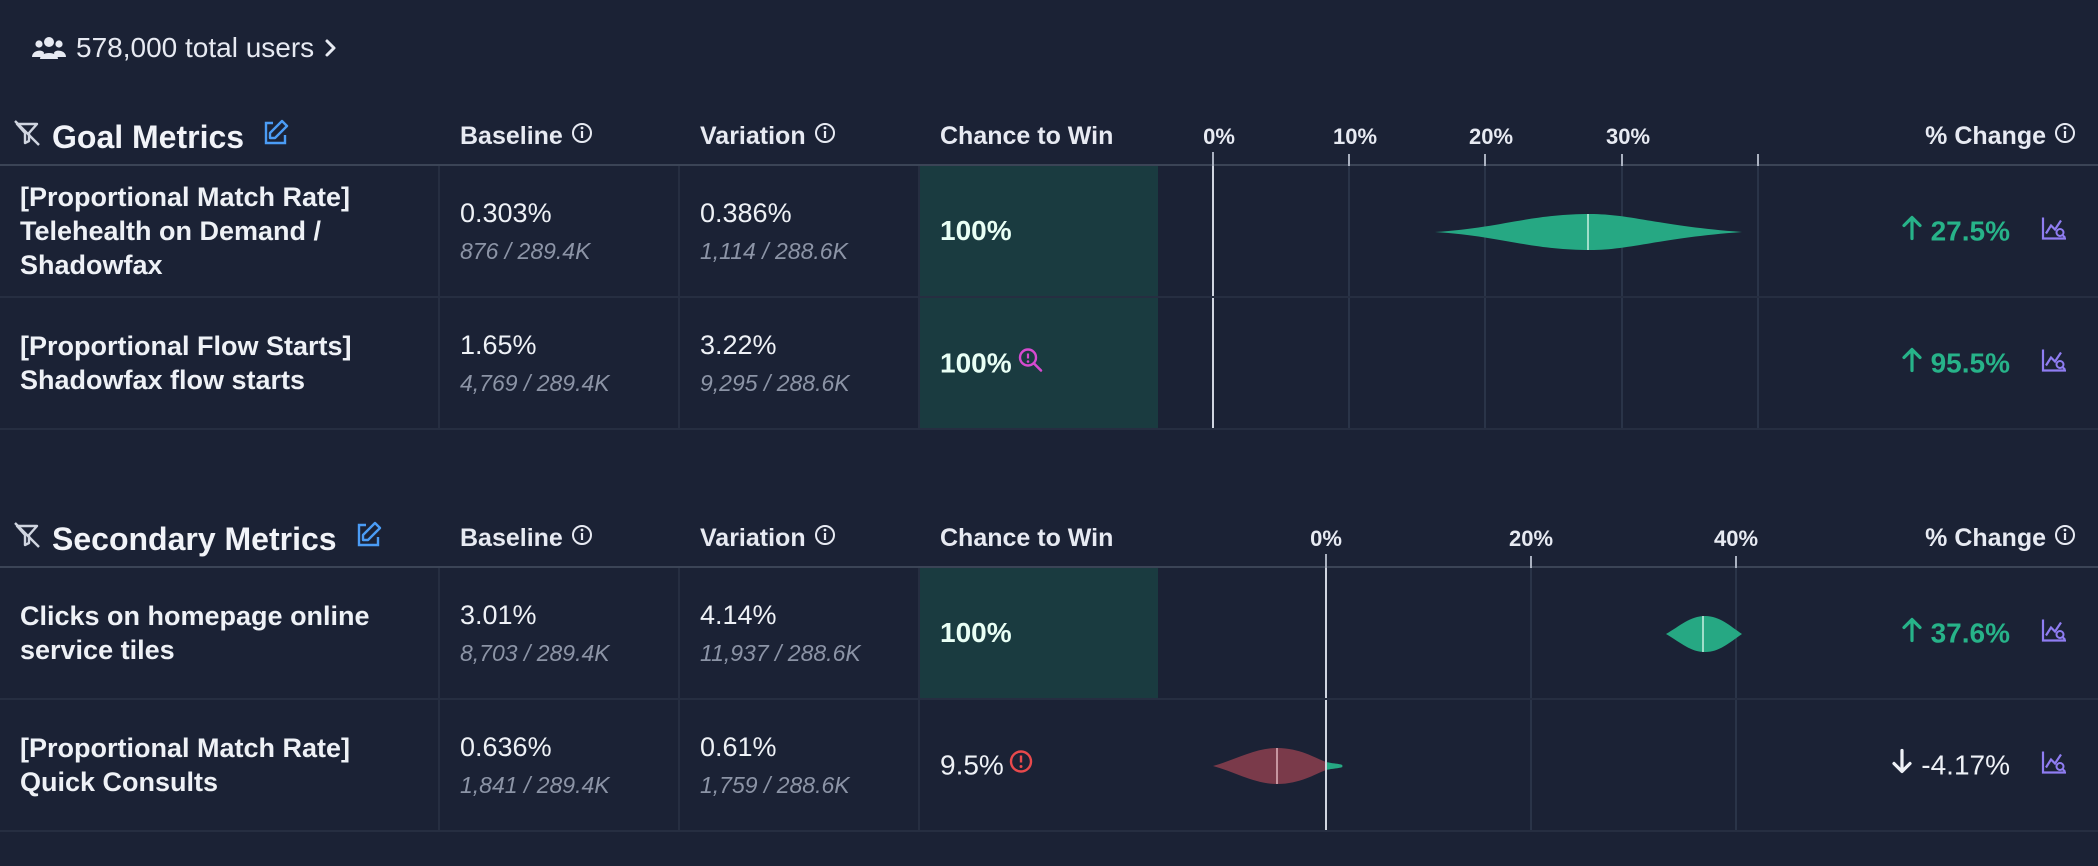 This screenshot has height=866, width=2098. Describe the element at coordinates (498, 345) in the screenshot. I see `baseline-value: 1.65%` at that location.